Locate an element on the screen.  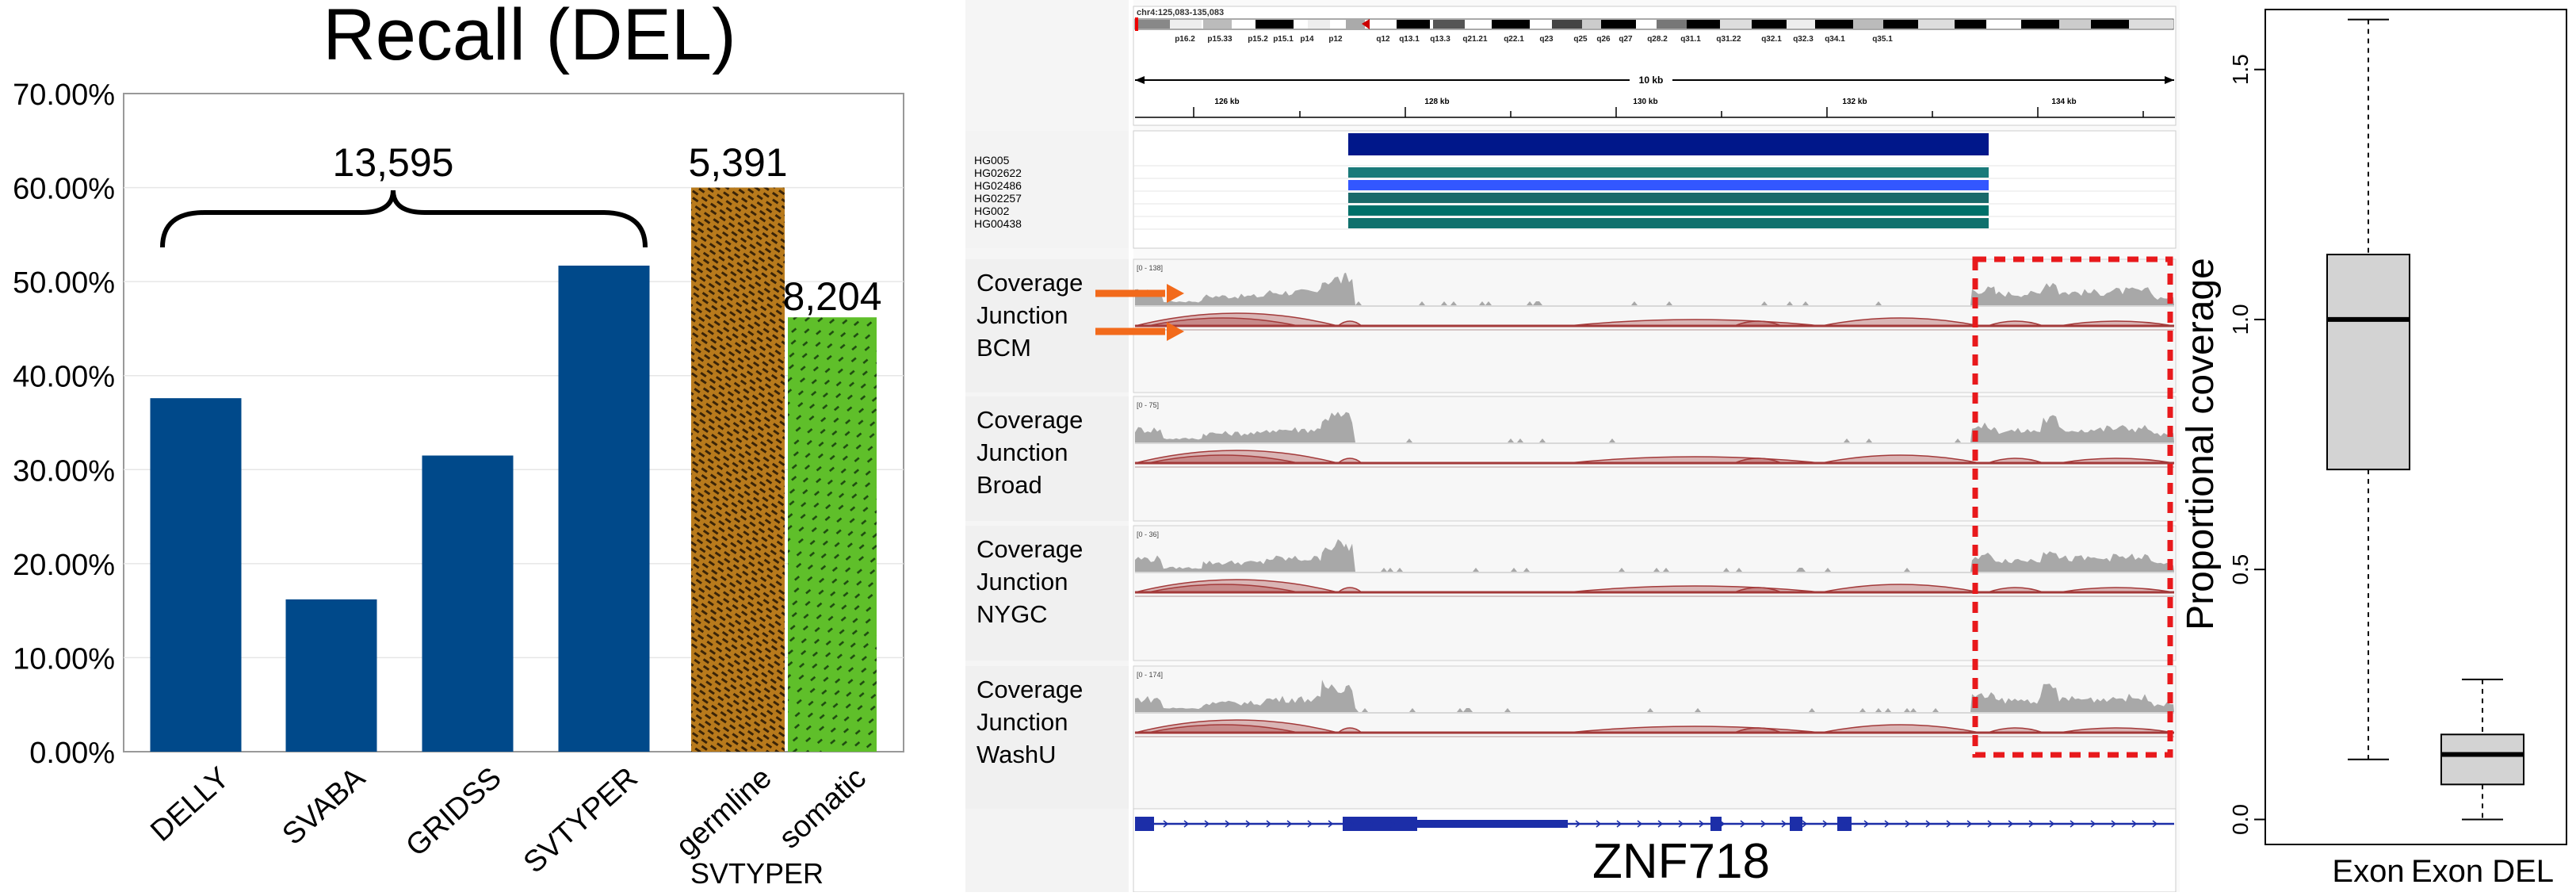
bar-gridss is located at coordinates (468, 603).